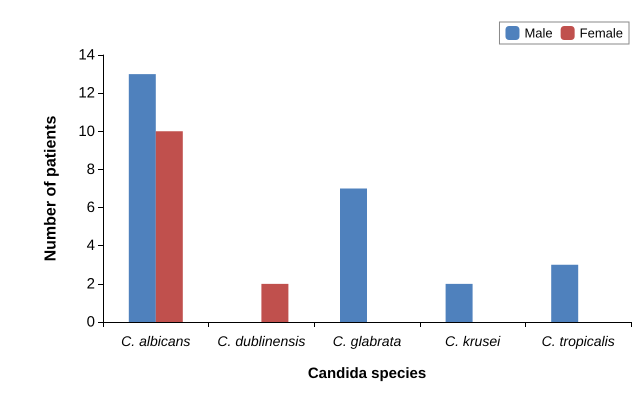 The width and height of the screenshot is (641, 403). What do you see at coordinates (86, 93) in the screenshot?
I see `y-tick-label: 12` at bounding box center [86, 93].